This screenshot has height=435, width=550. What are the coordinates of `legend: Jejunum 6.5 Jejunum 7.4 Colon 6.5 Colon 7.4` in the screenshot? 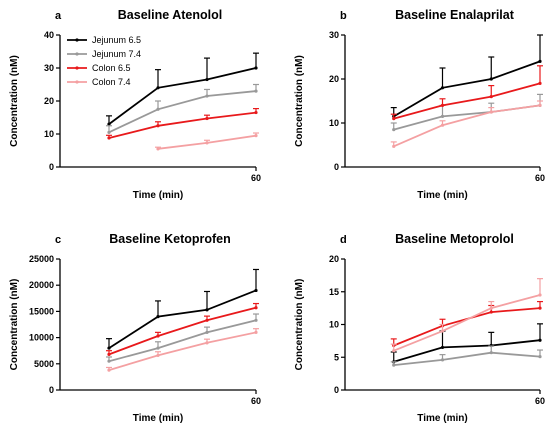 It's located at (104, 61).